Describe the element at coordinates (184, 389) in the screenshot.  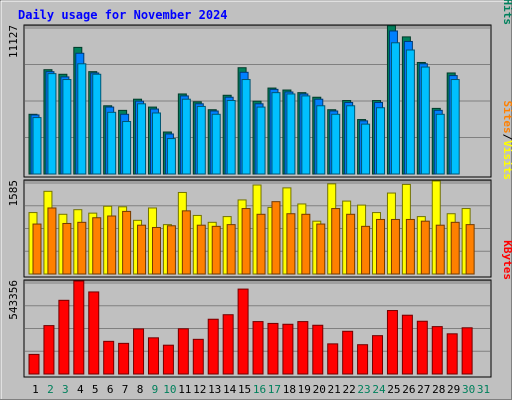
I see `day-label: 11` at that location.